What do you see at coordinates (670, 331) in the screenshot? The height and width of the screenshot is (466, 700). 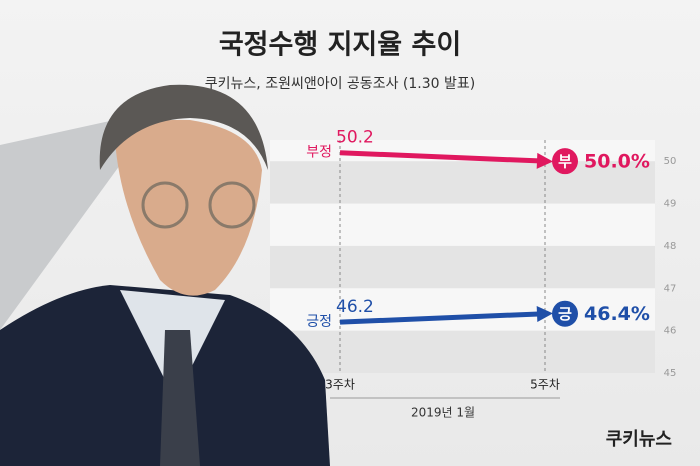 I see `y-tick-label: 46` at bounding box center [670, 331].